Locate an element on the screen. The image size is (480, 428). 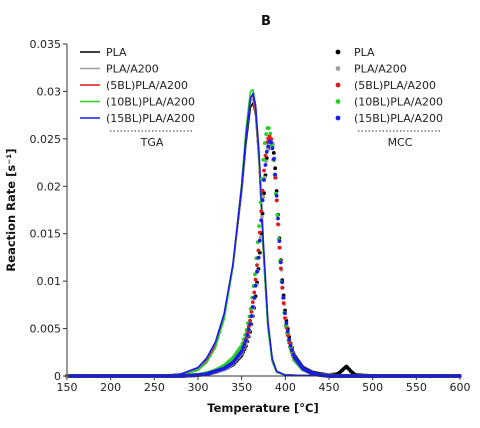
legend-marker-pla is located at coordinates (338, 52).